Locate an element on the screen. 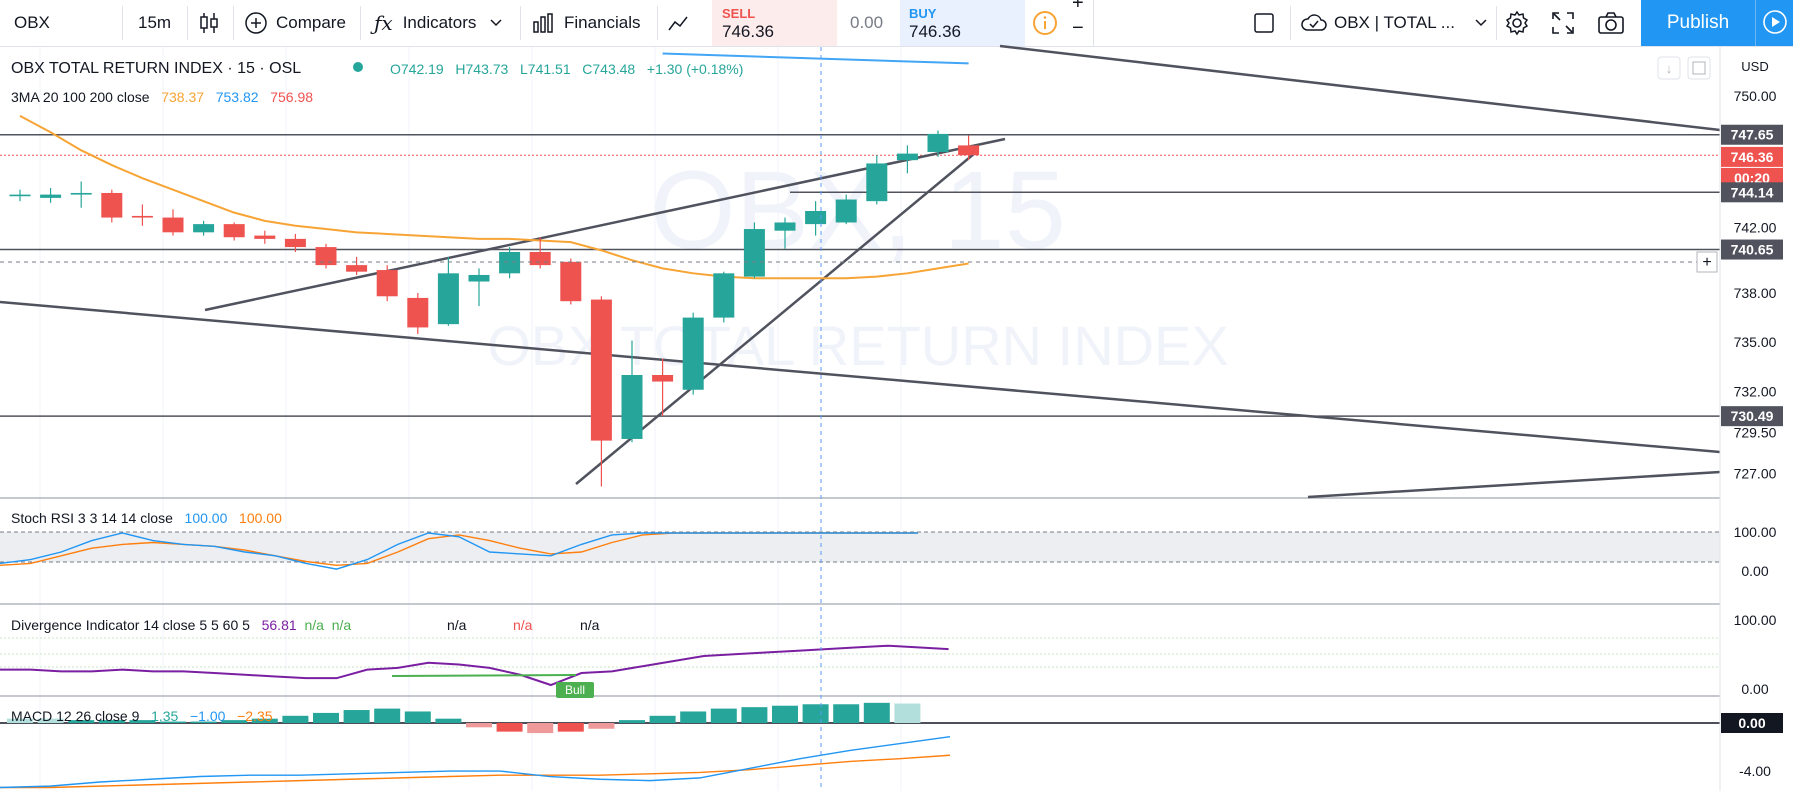 This screenshot has height=791, width=1793. info-icon is located at coordinates (1045, 23).